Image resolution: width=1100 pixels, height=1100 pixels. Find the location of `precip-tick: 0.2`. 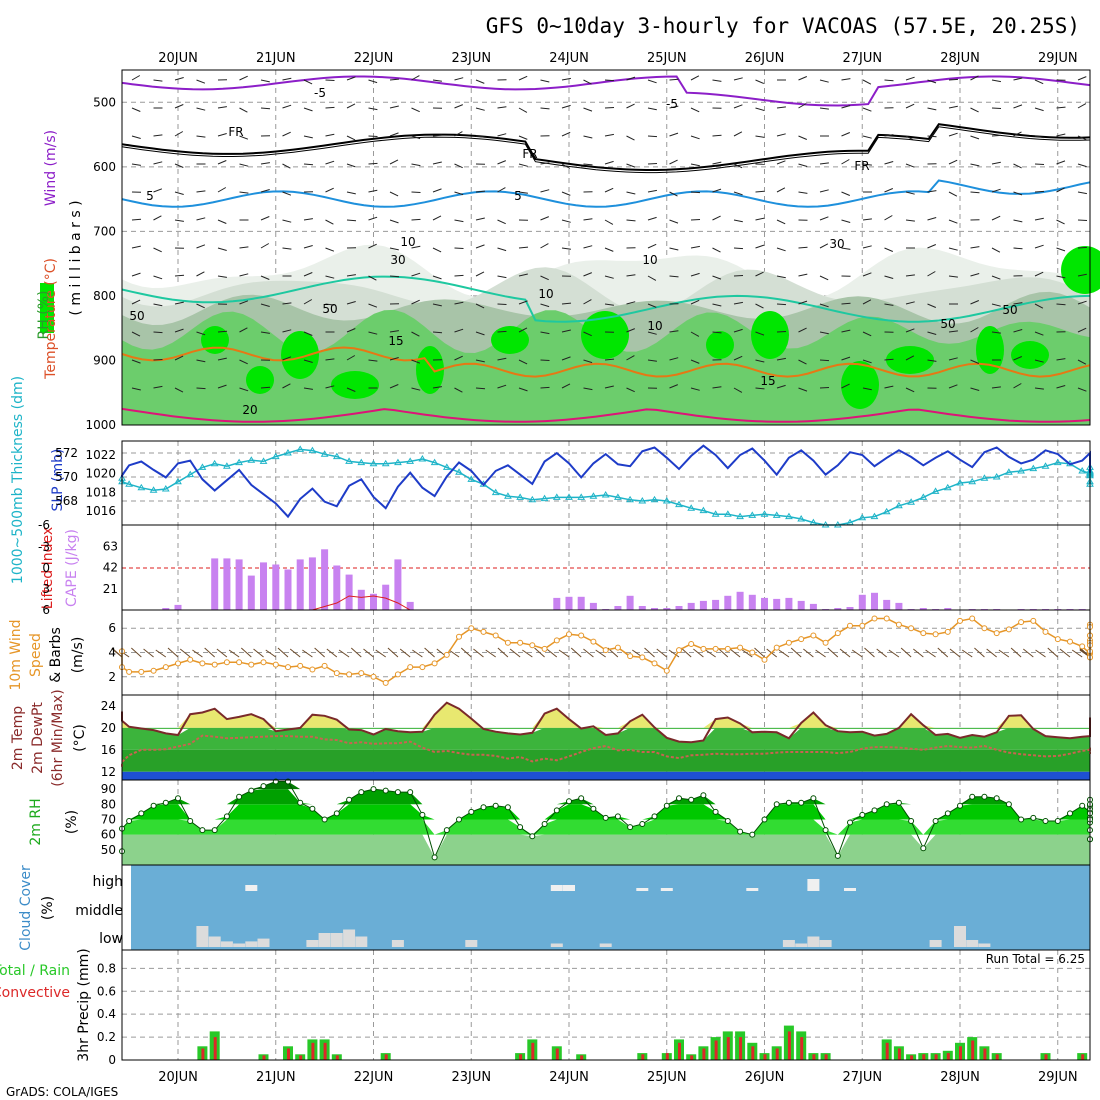

precip-tick: 0.2 is located at coordinates (106, 1037).